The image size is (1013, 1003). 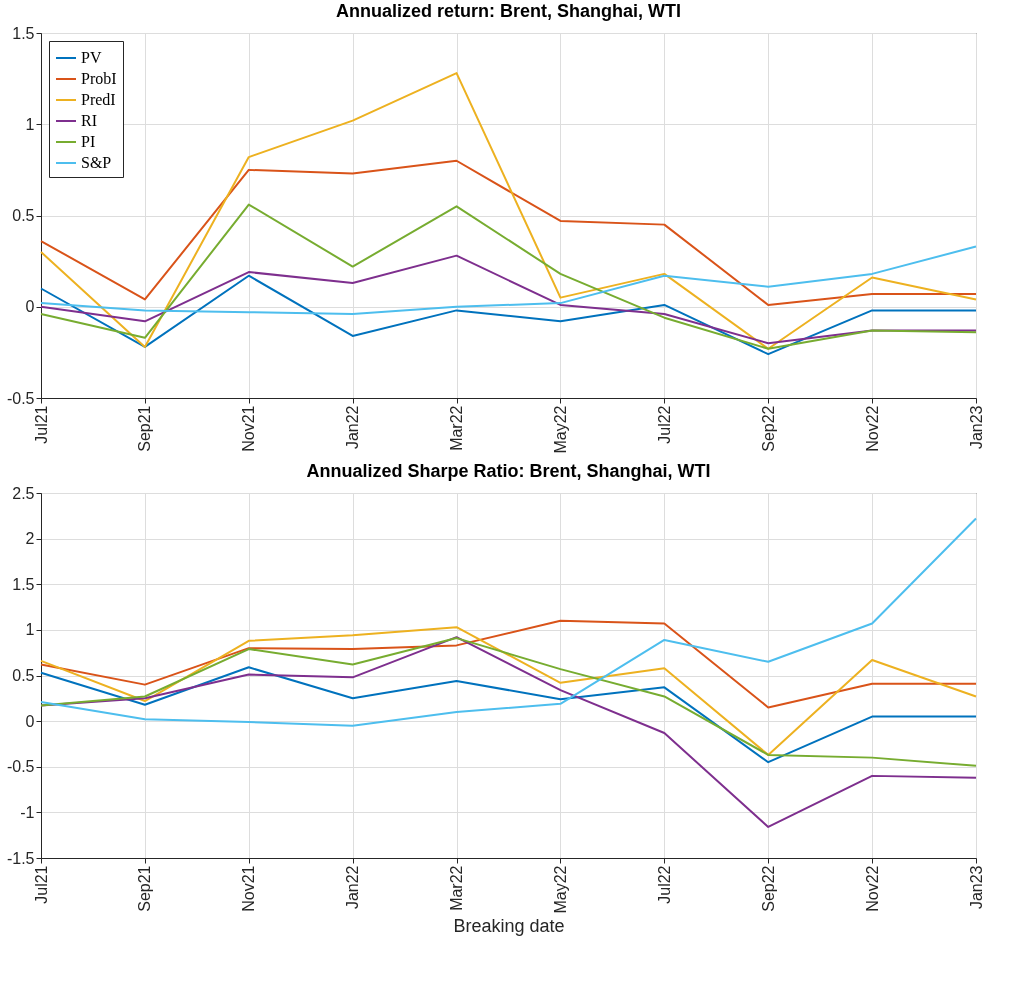 What do you see at coordinates (30, 539) in the screenshot?
I see `y-tick-label: 2` at bounding box center [30, 539].